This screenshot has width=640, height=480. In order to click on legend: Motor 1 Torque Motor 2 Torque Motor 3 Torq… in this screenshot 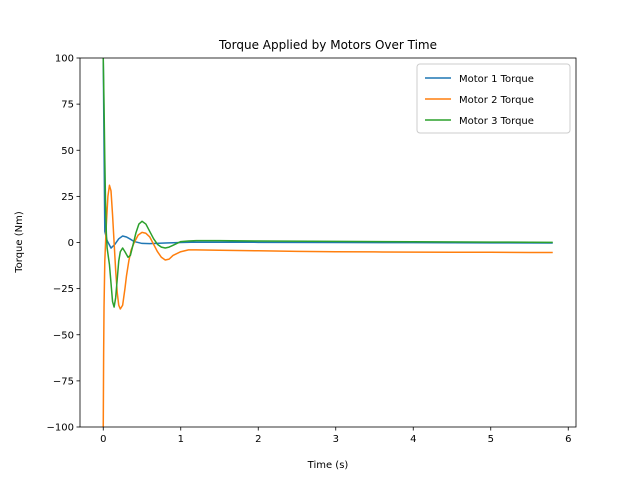, I will do `click(493, 98)`.